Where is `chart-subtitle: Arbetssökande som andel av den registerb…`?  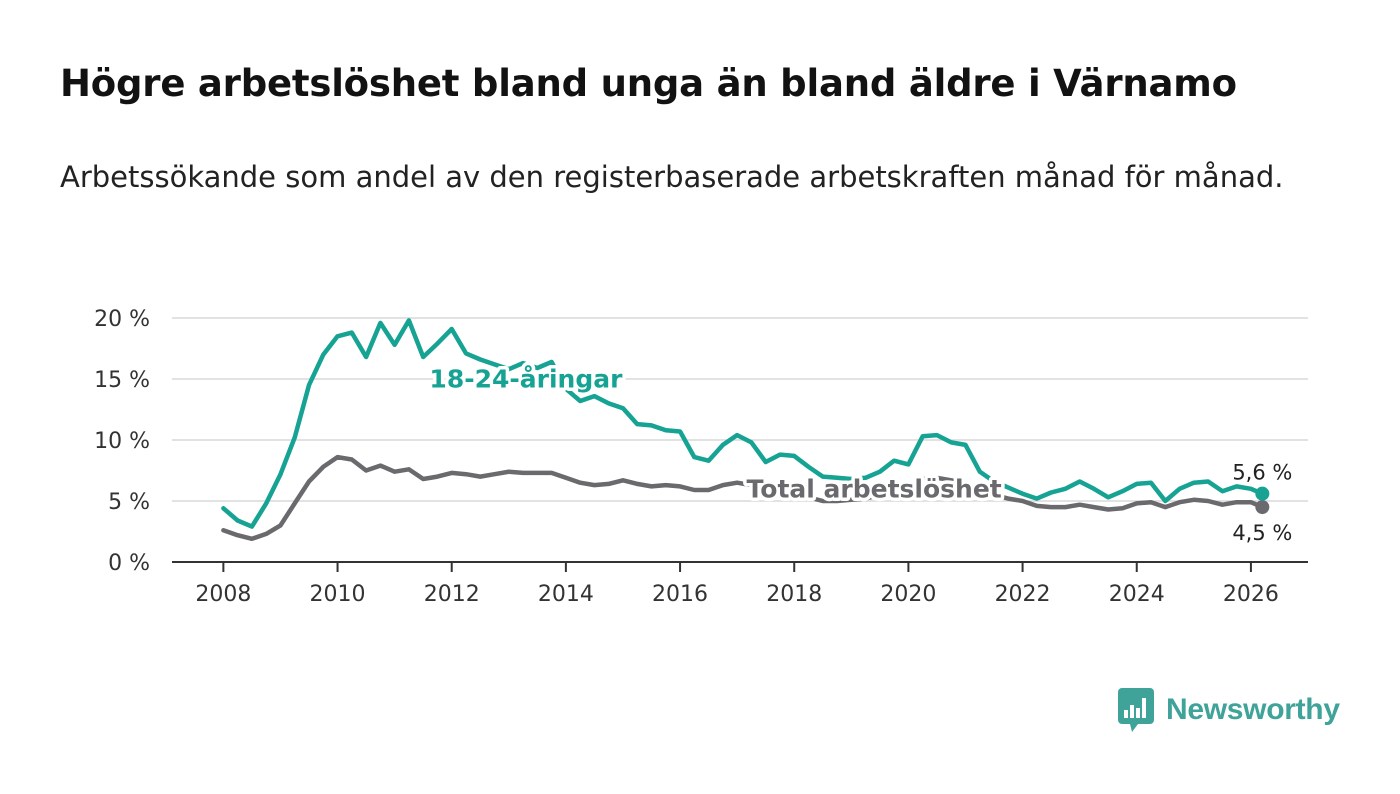
chart-subtitle: Arbetssökande som andel av den registerb… is located at coordinates (672, 177).